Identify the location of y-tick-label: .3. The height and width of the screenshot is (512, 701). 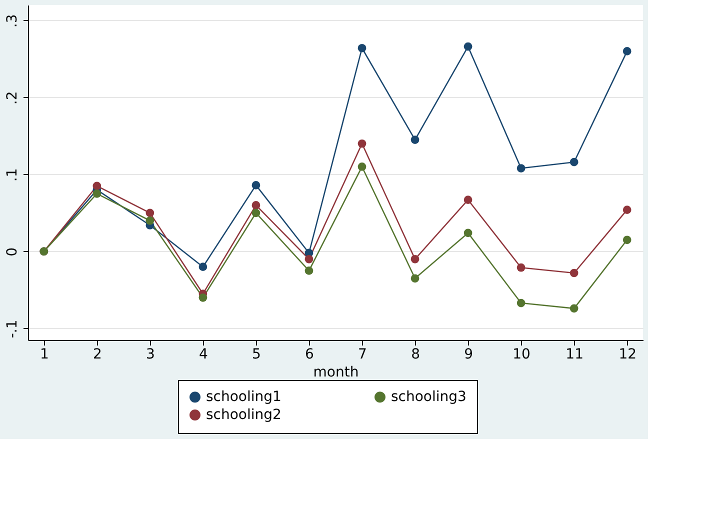
(12, 21).